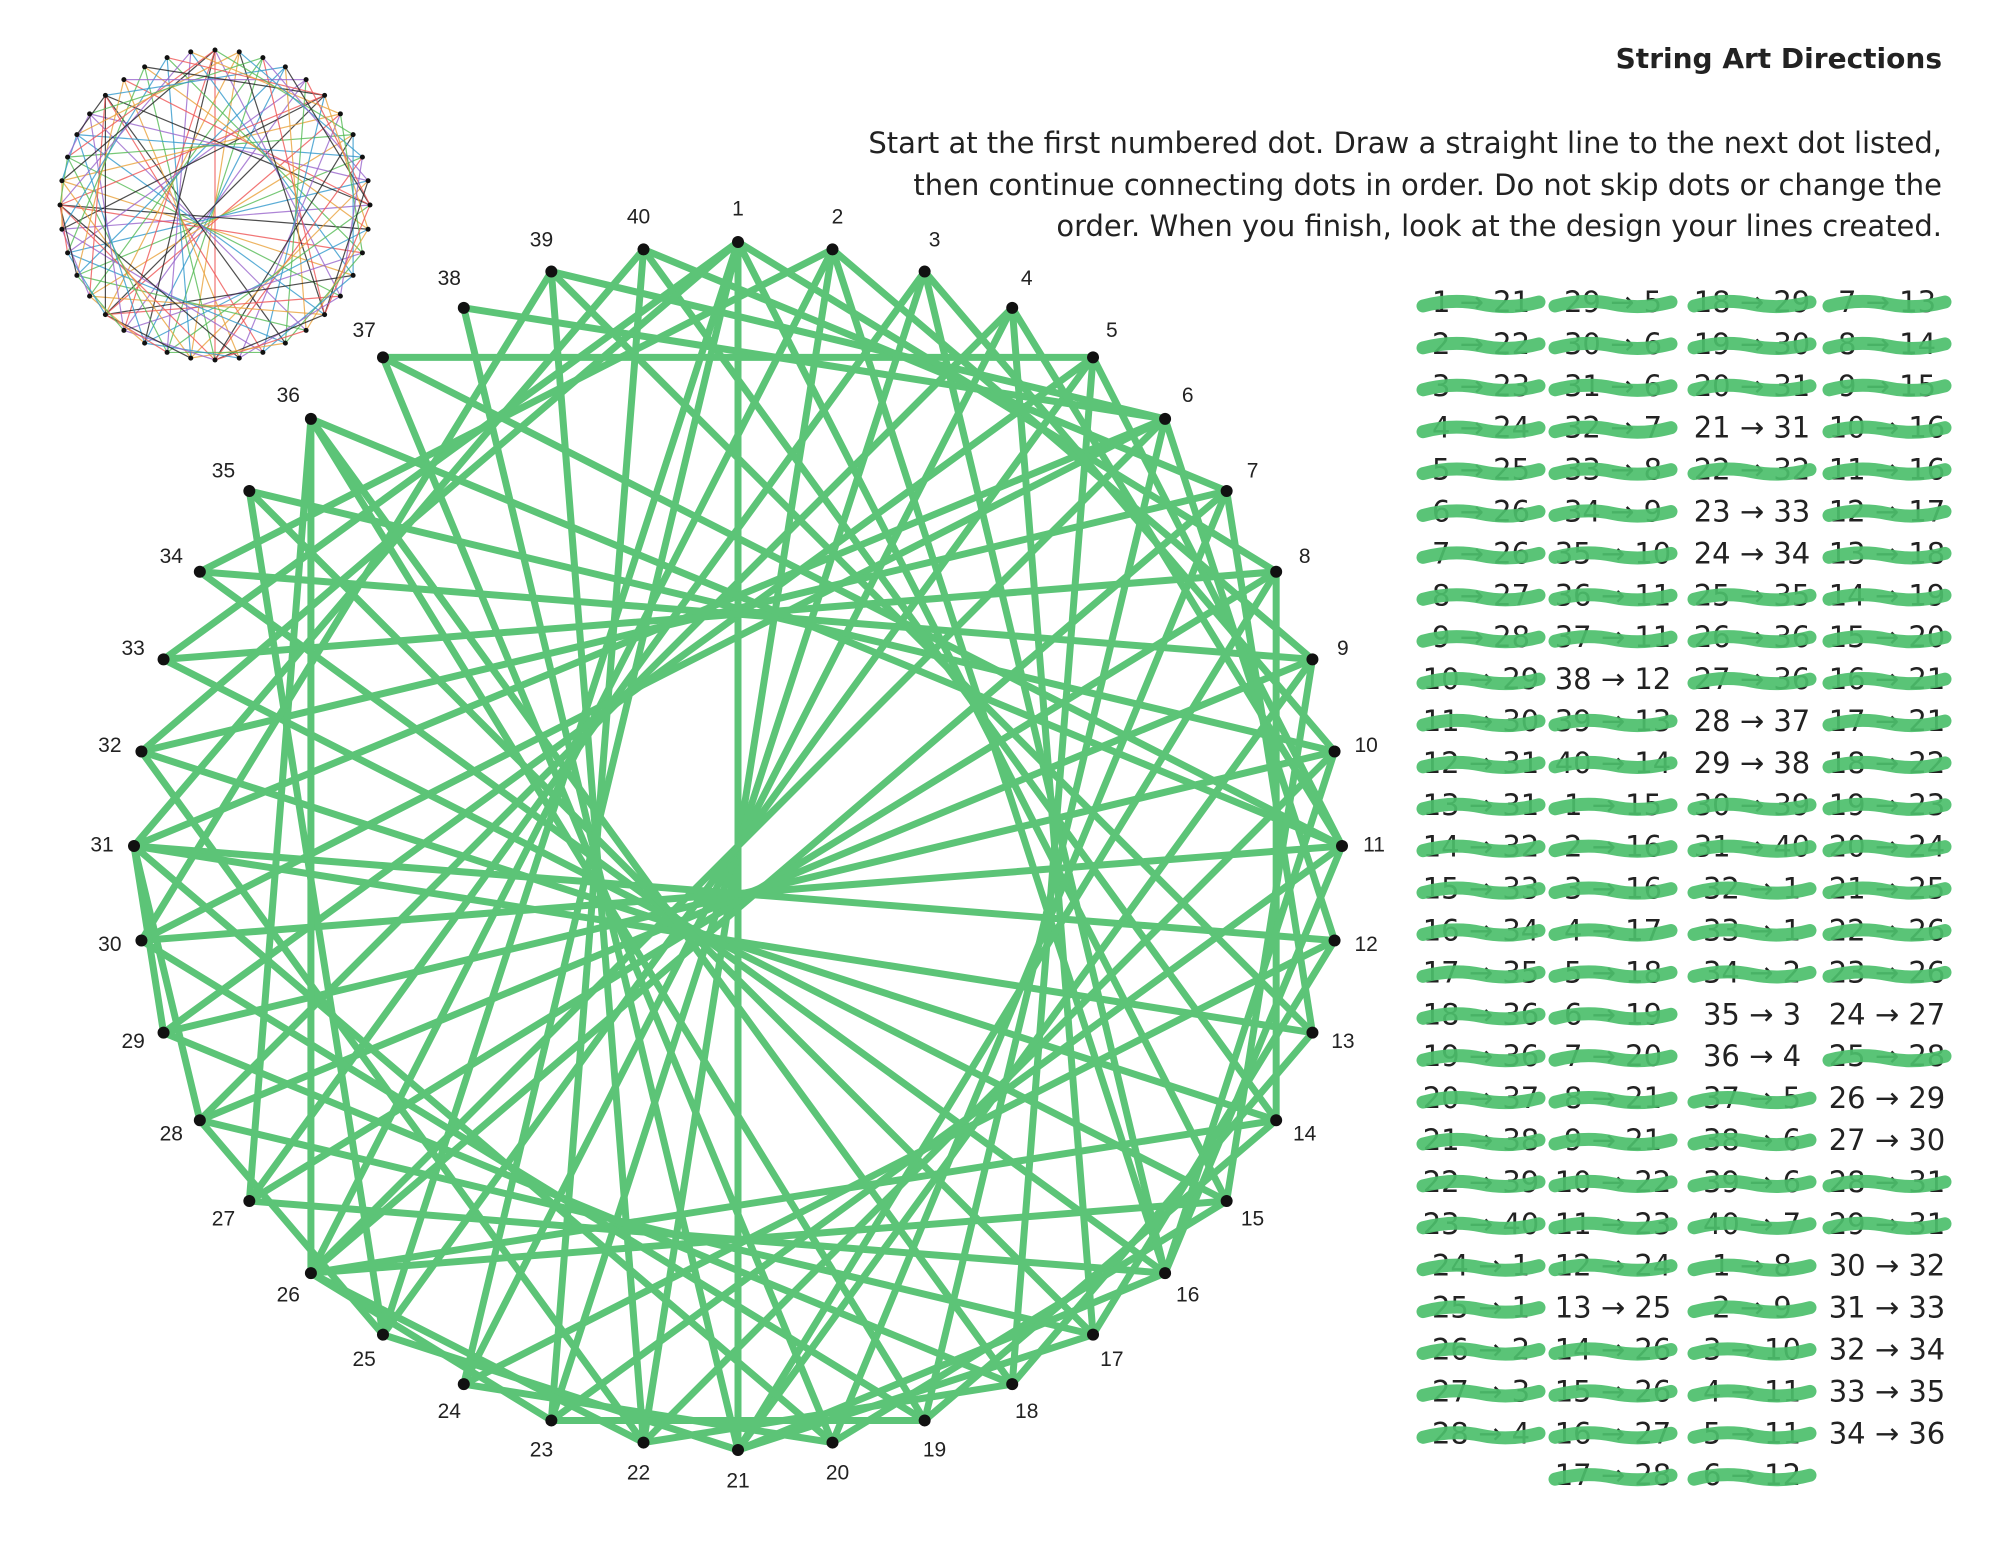 This screenshot has height=1545, width=2000. What do you see at coordinates (1752, 428) in the screenshot?
I see `step: 21 → 31` at bounding box center [1752, 428].